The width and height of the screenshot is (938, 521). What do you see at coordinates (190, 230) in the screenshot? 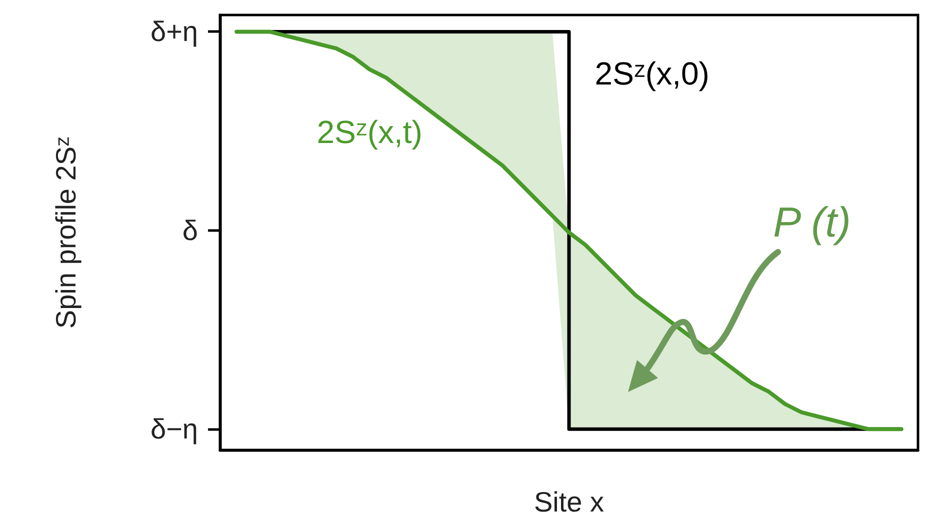
I see `text: δ` at bounding box center [190, 230].